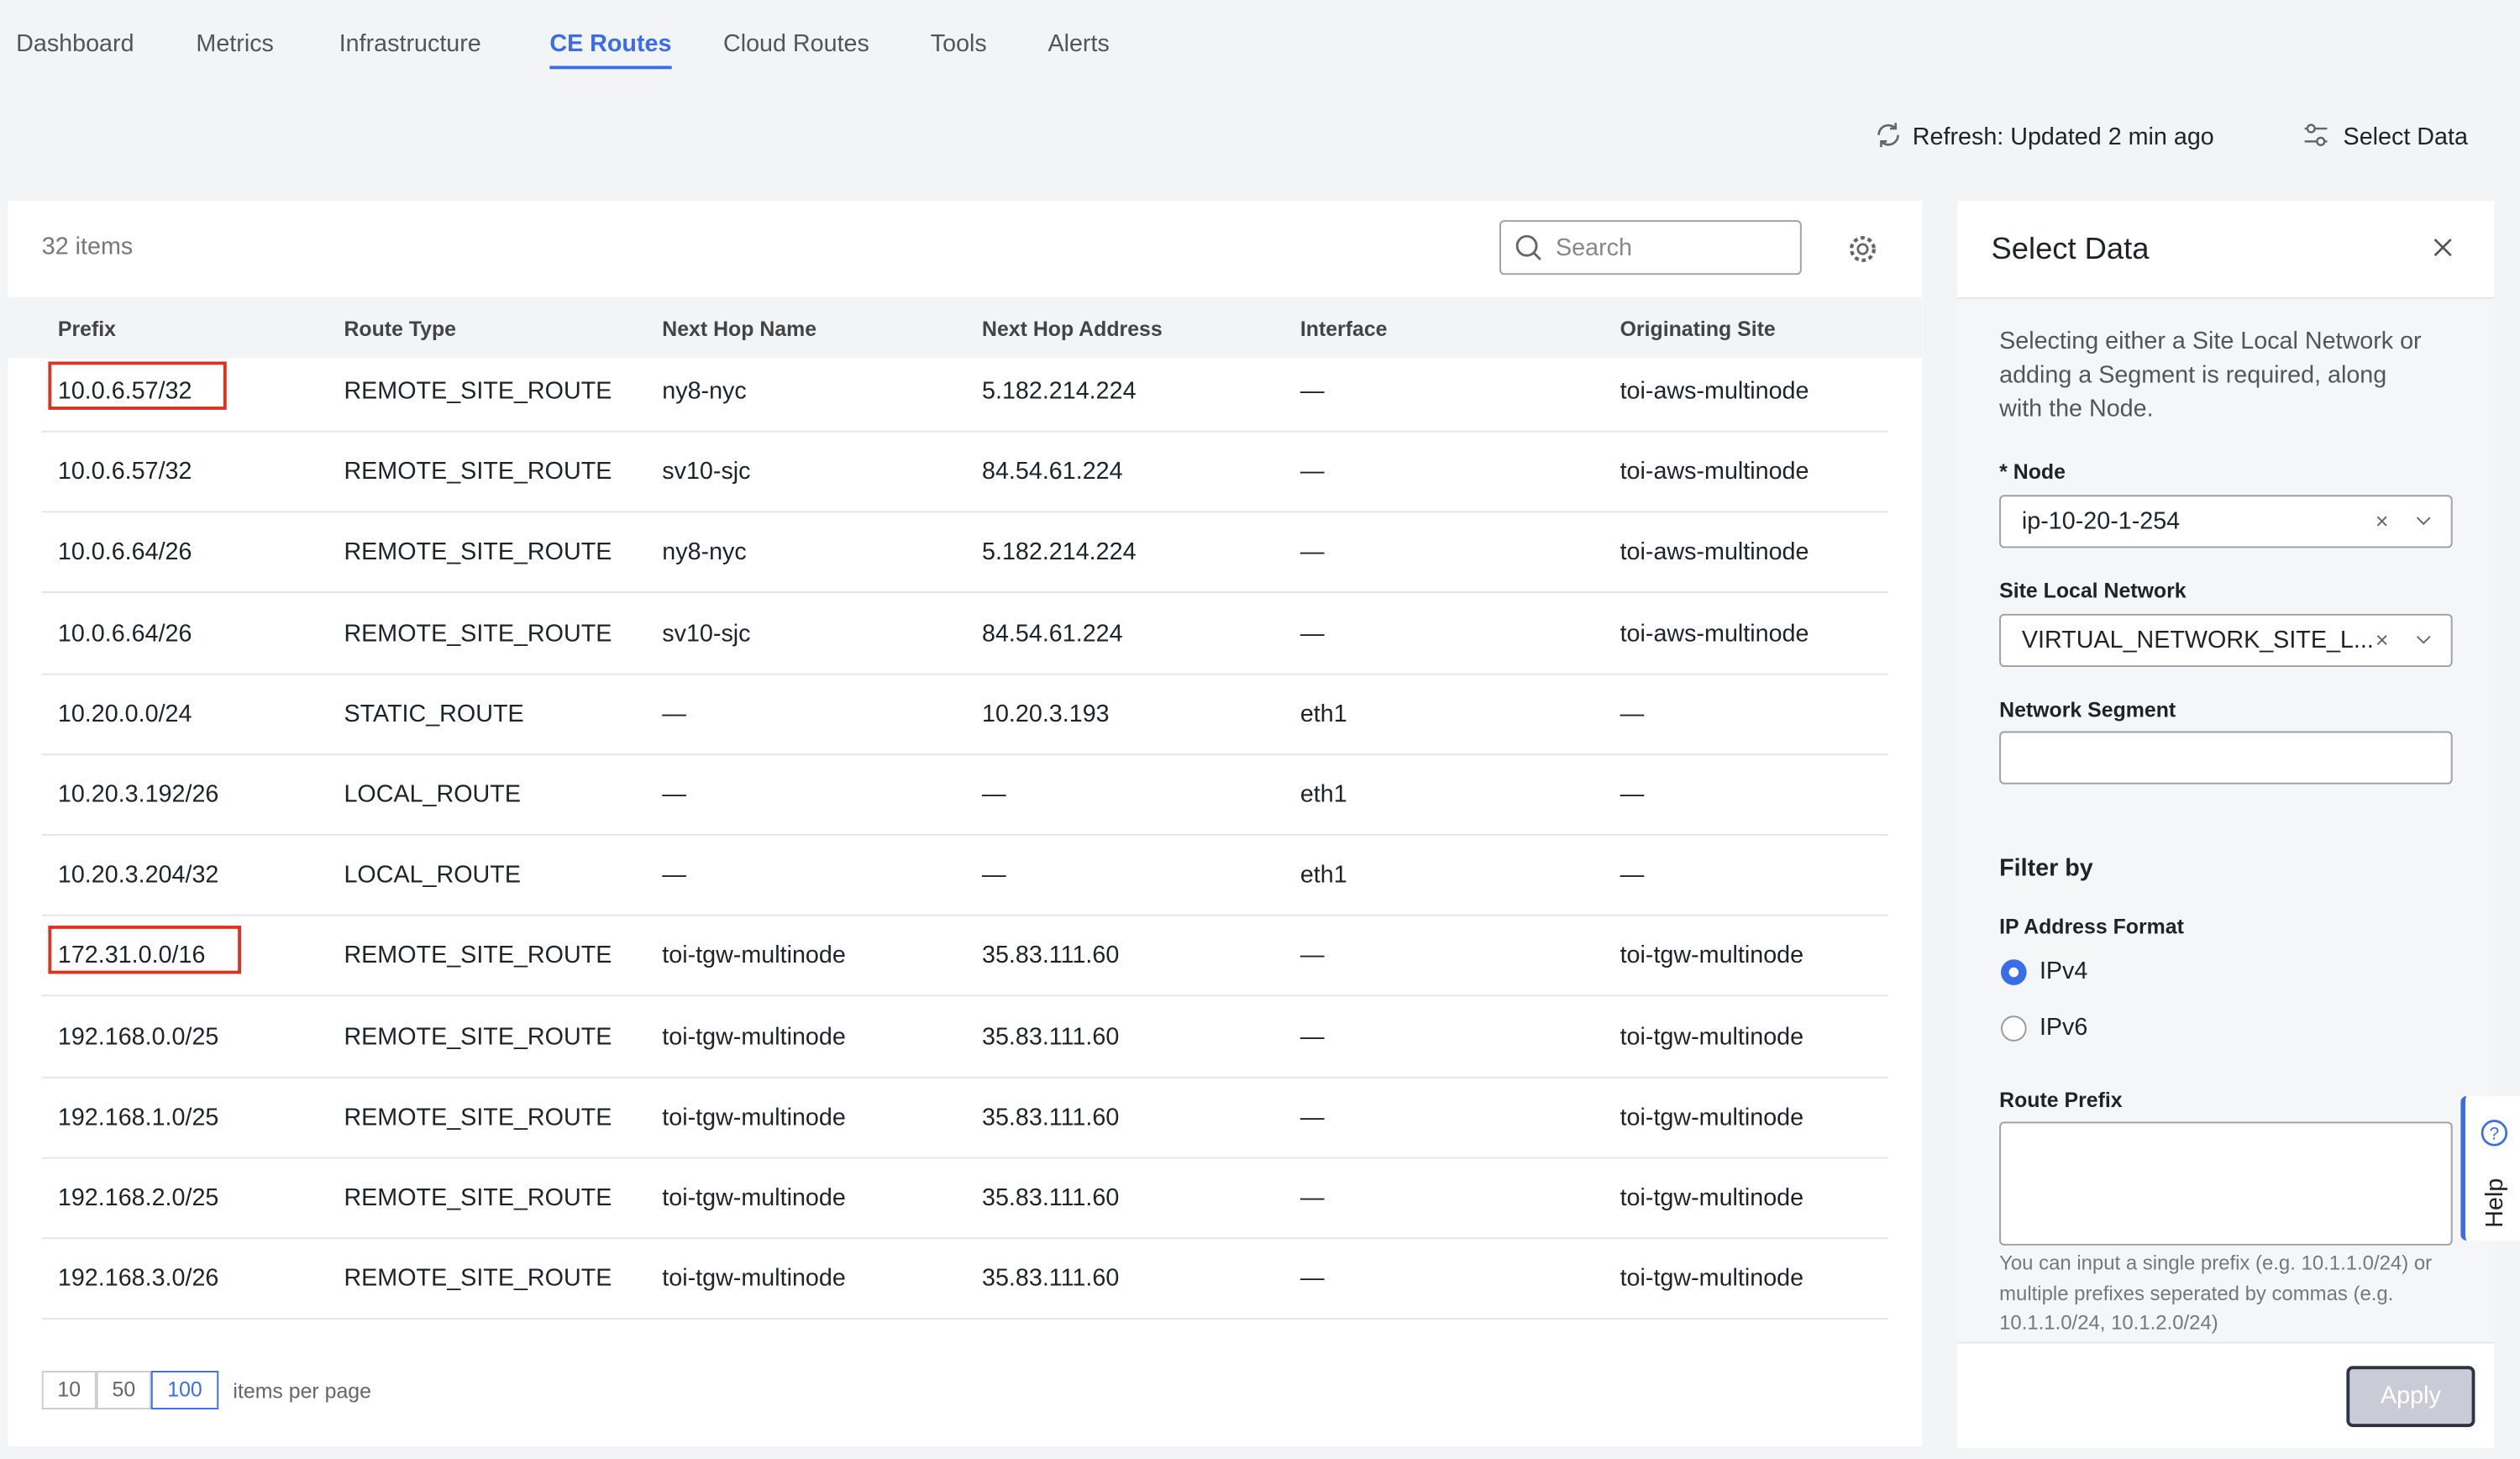 This screenshot has height=1459, width=2520. I want to click on table-cell: 192.168.0.0/25, so click(138, 1036).